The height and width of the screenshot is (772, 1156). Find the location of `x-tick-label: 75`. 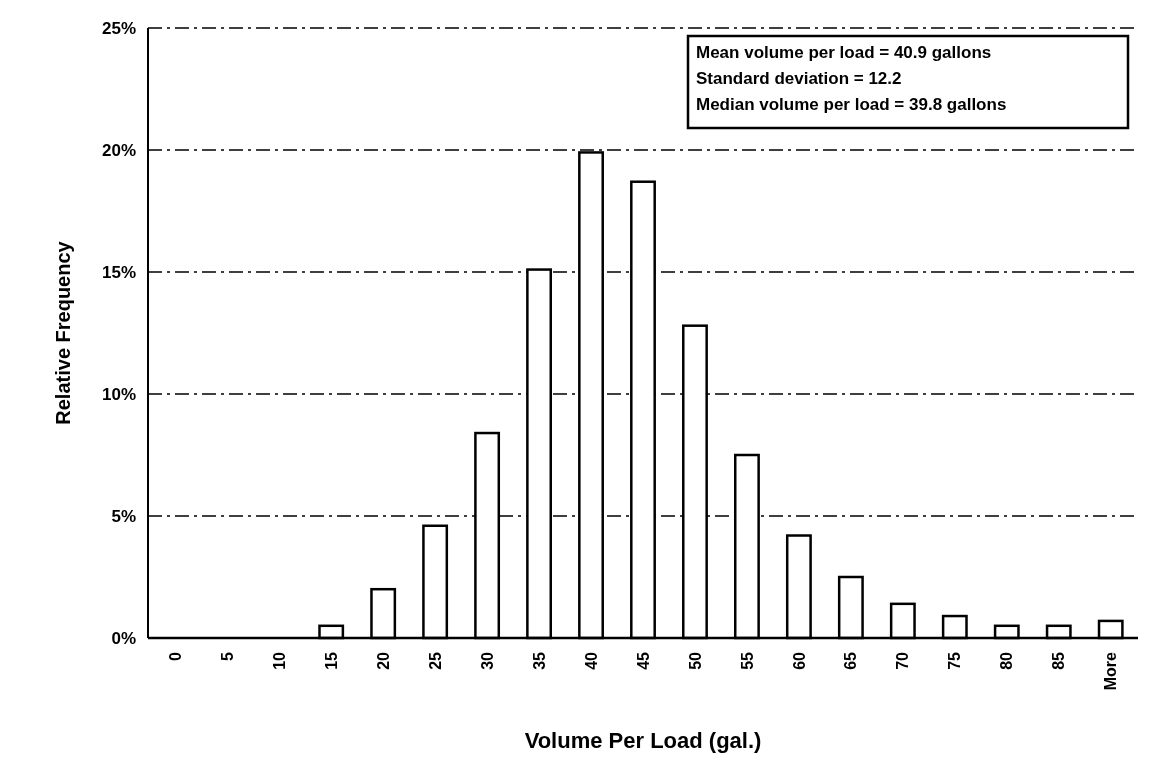

x-tick-label: 75 is located at coordinates (955, 660).